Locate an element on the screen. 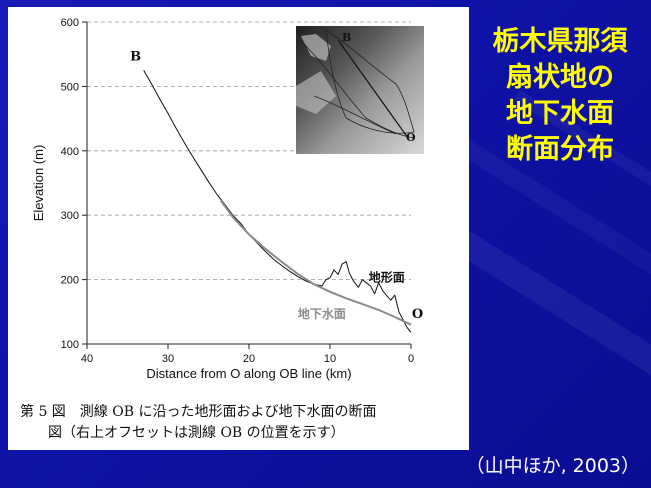 The width and height of the screenshot is (651, 488). y-tick-label: 400 is located at coordinates (70, 152).